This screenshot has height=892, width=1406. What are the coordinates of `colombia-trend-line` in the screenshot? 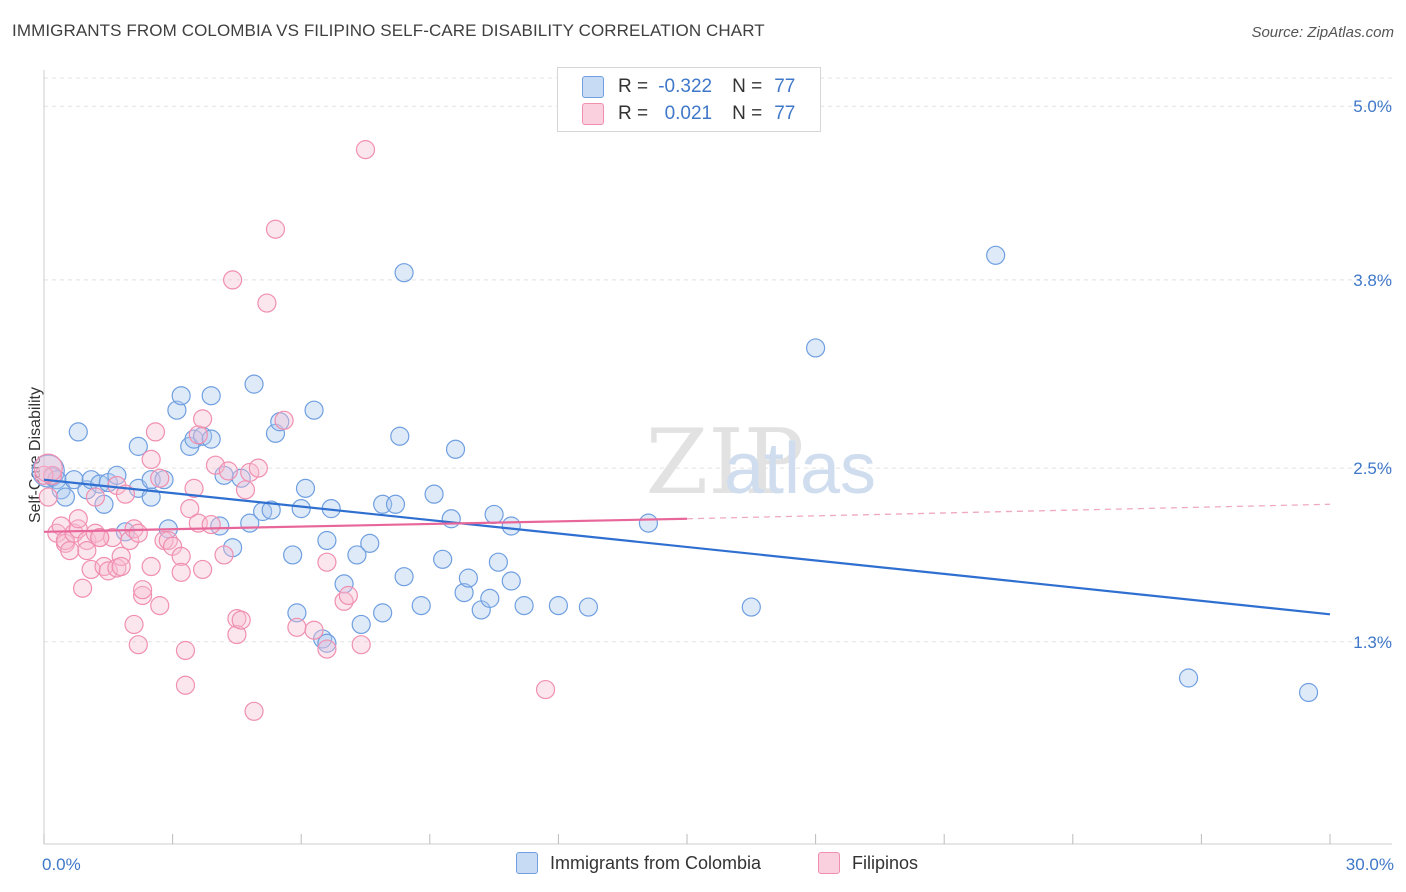 It's located at (687, 547).